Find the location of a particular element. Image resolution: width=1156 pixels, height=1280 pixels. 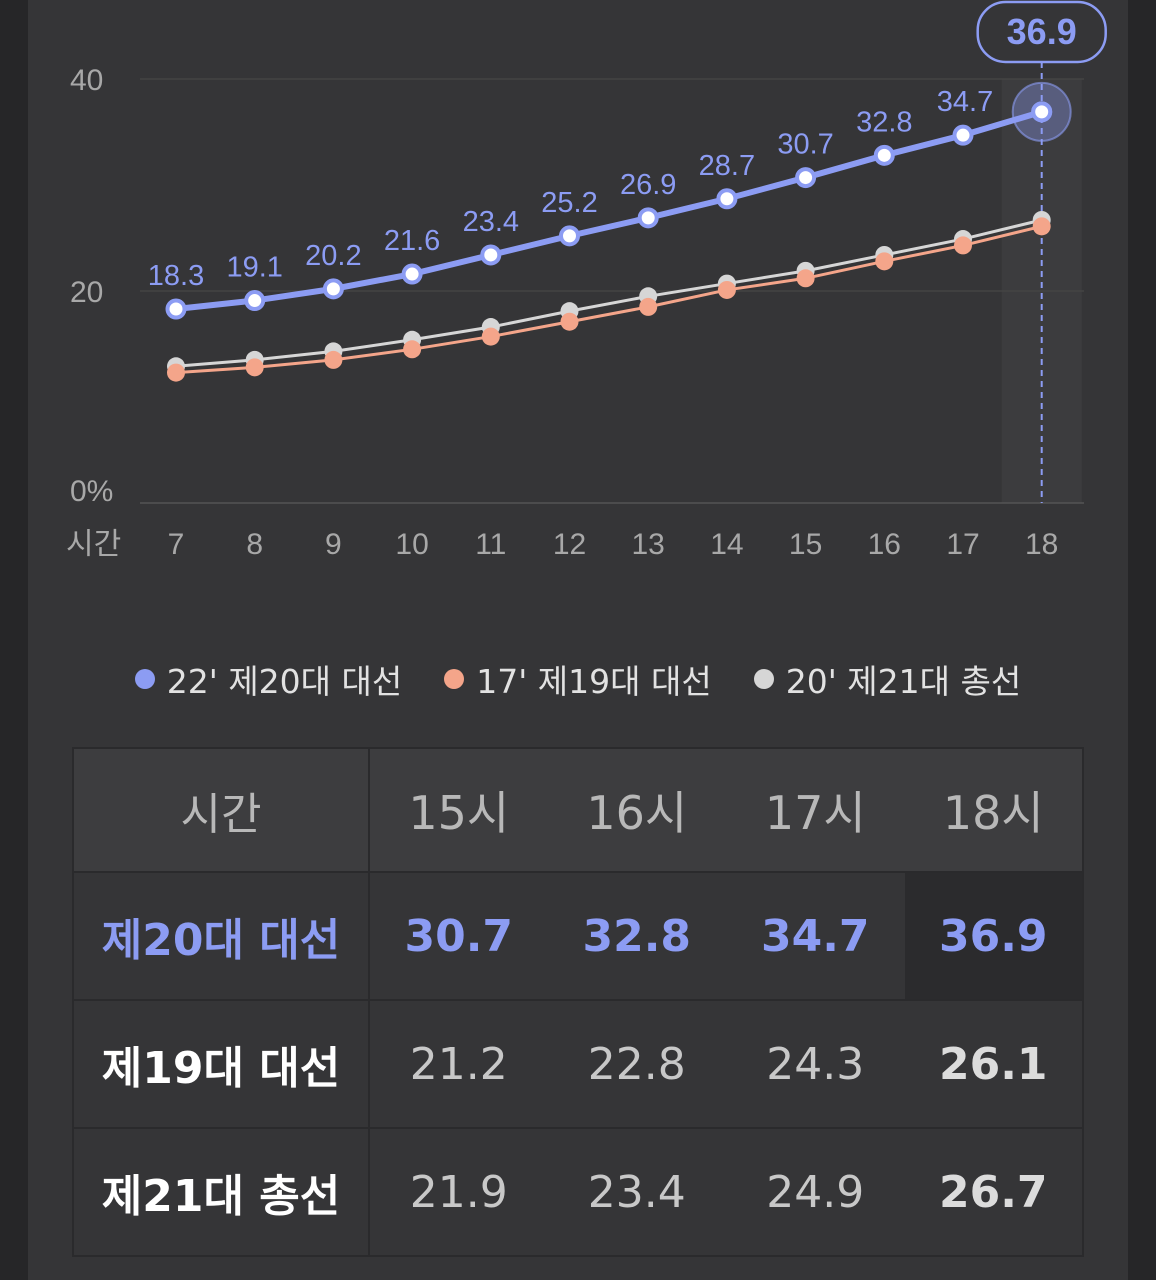

x-axis-label: 시간 is located at coordinates (93, 544).